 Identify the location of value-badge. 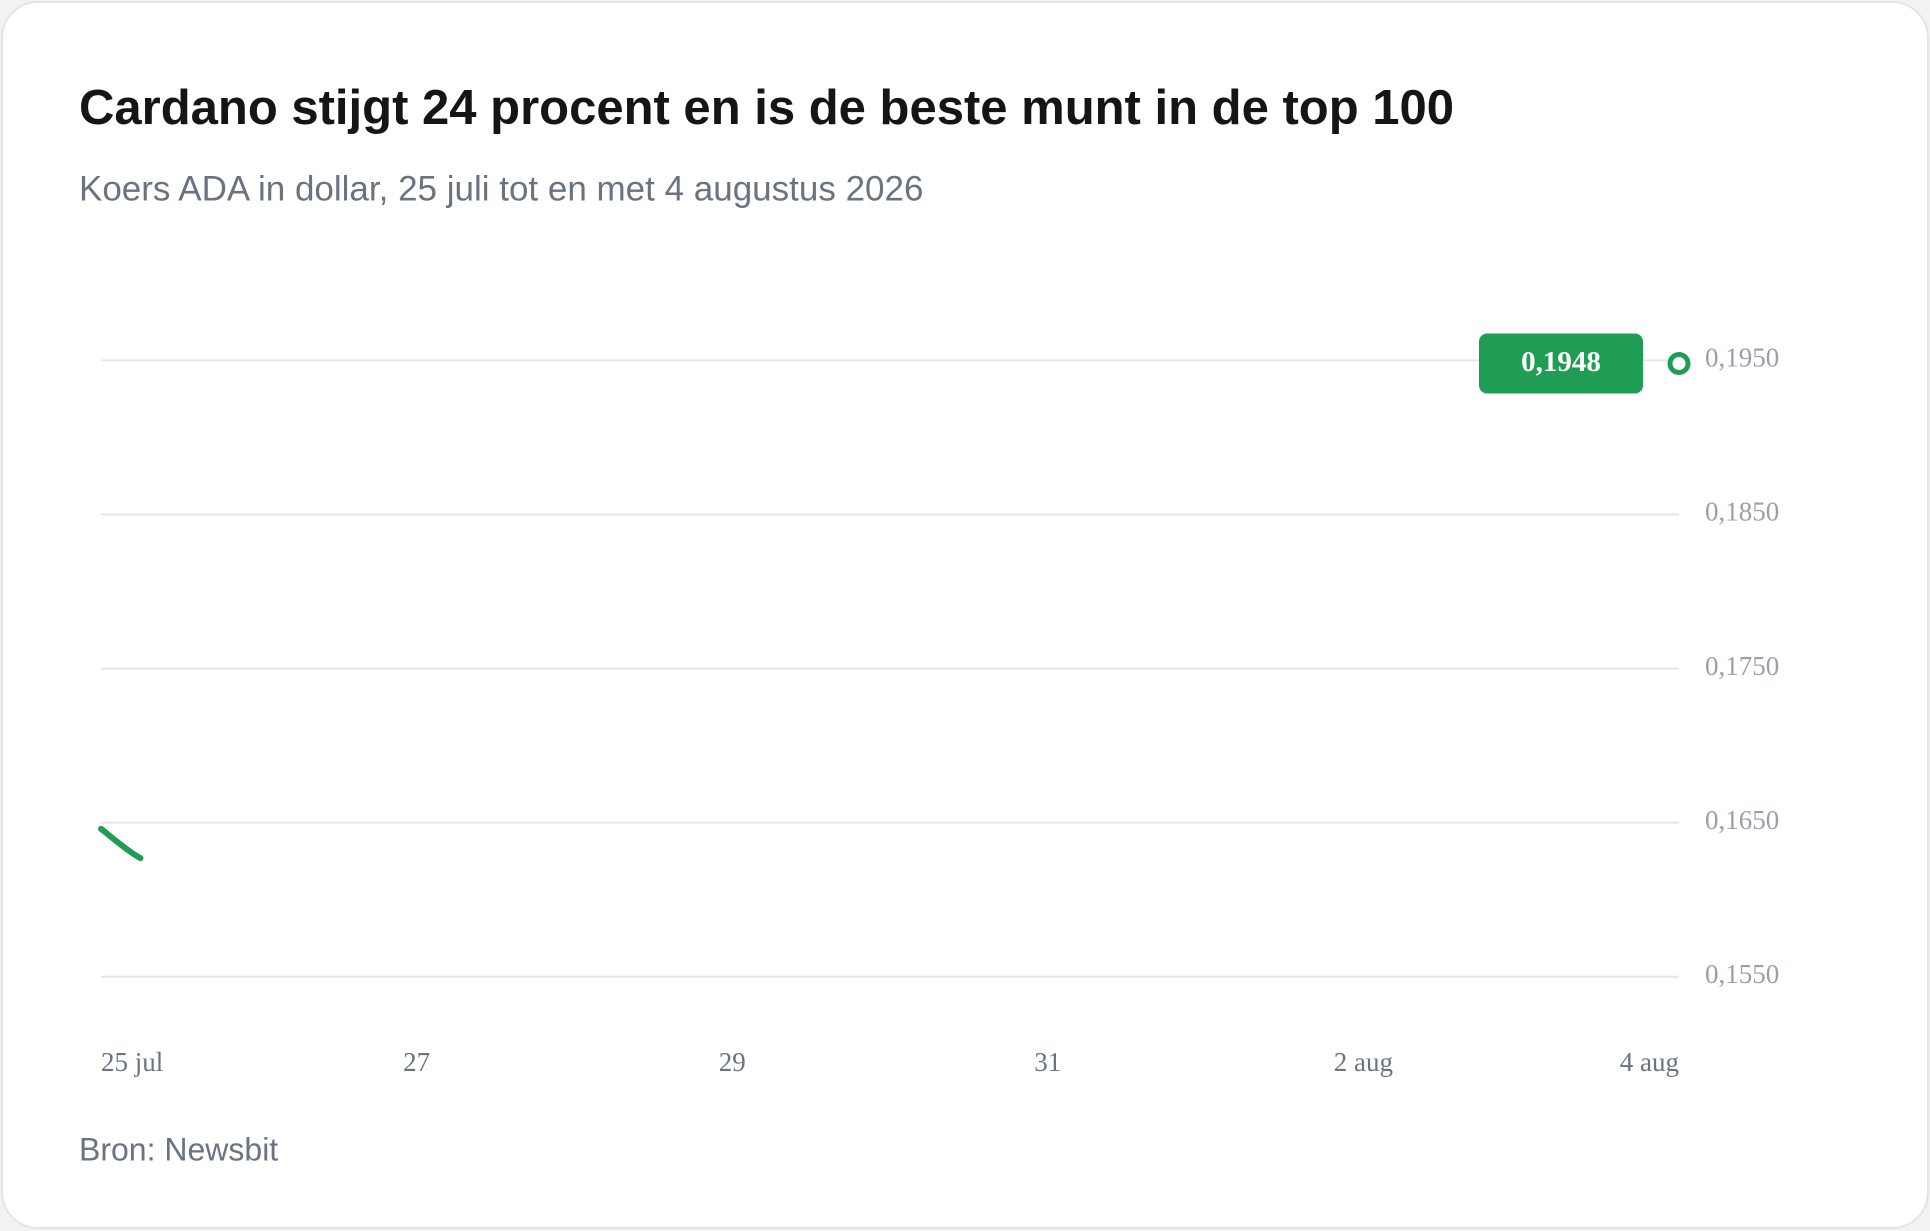
(1561, 363).